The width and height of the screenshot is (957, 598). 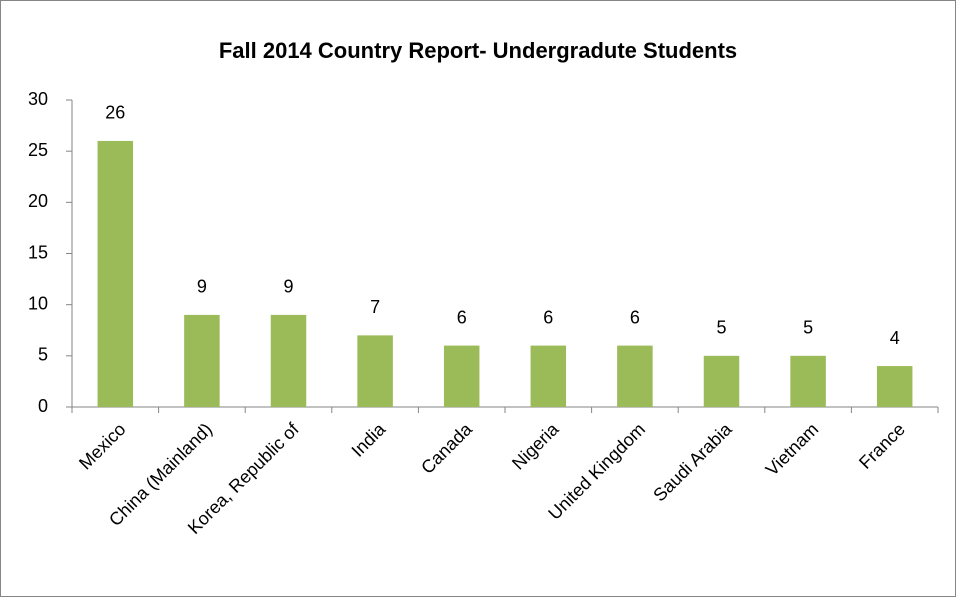 I want to click on y-tick-label: 0, so click(x=43, y=406).